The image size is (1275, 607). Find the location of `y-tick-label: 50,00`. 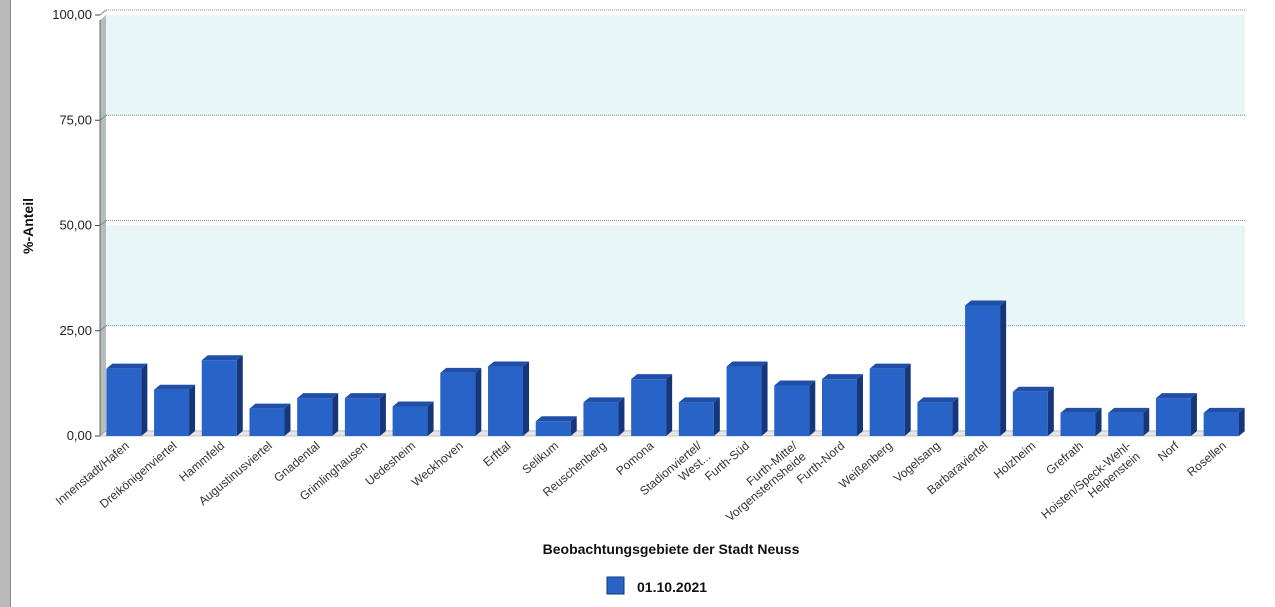

y-tick-label: 50,00 is located at coordinates (75, 225).